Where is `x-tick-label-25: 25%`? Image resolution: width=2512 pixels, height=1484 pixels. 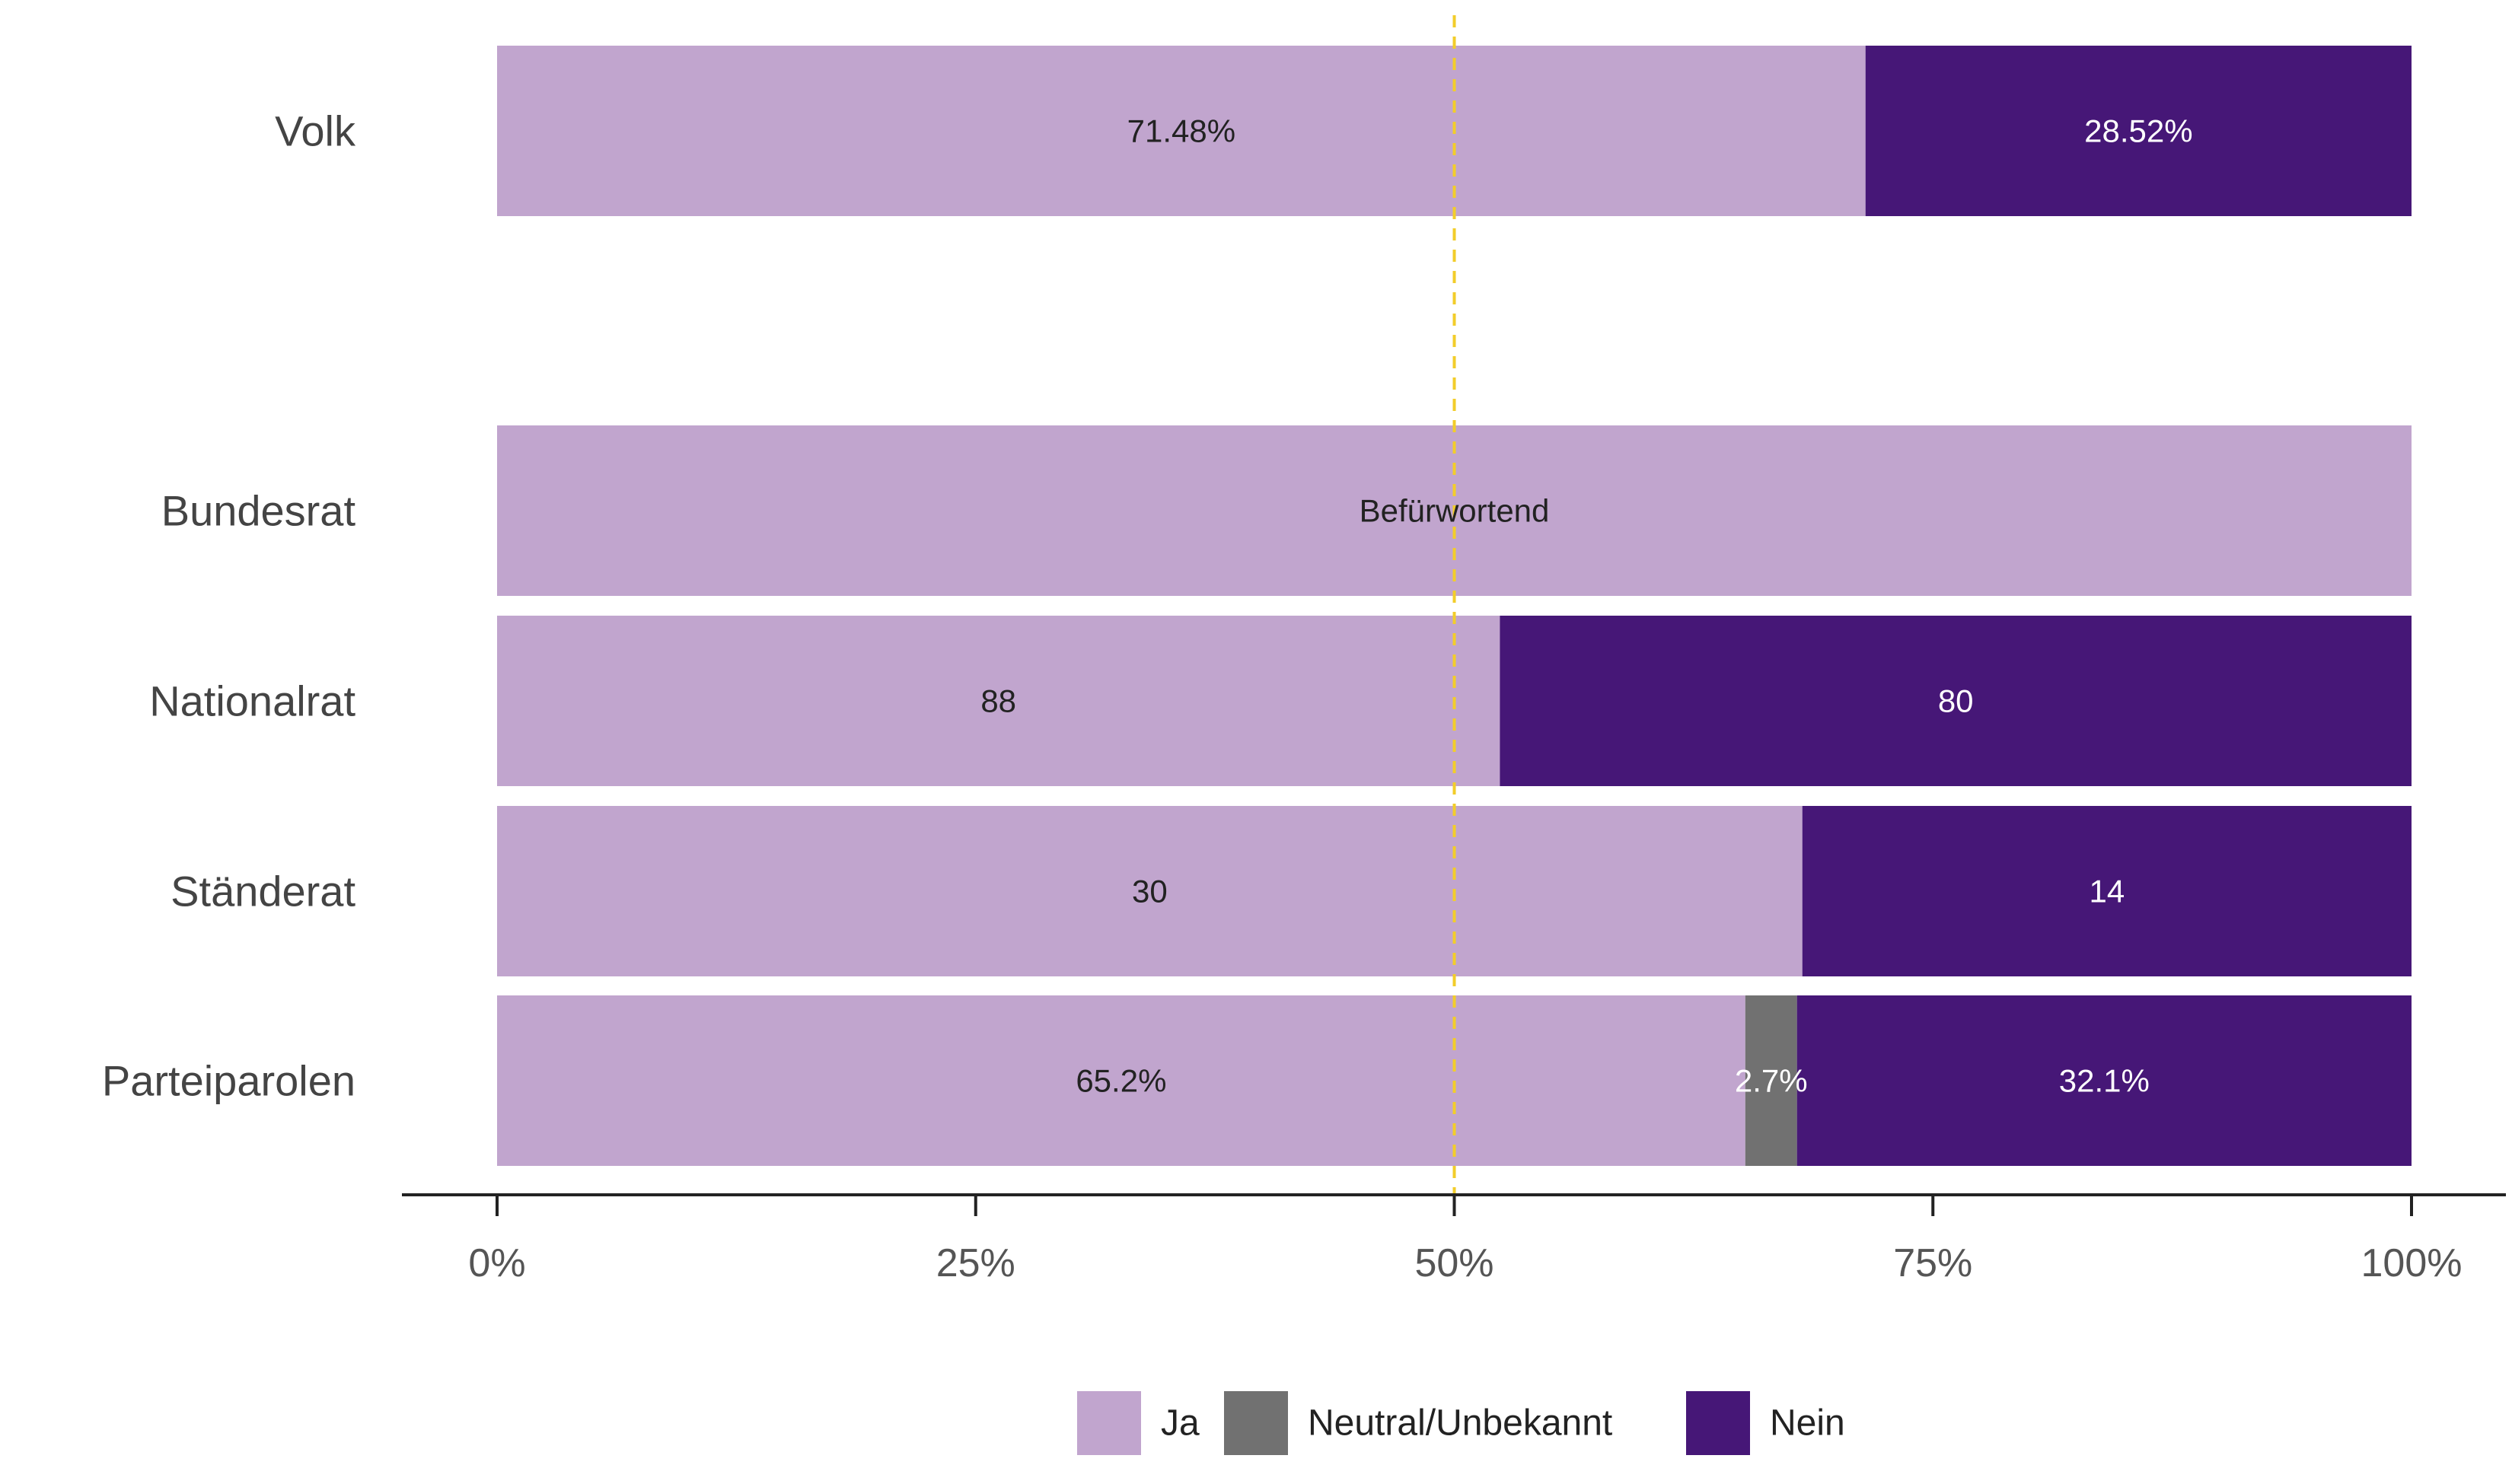 x-tick-label-25: 25% is located at coordinates (975, 1263).